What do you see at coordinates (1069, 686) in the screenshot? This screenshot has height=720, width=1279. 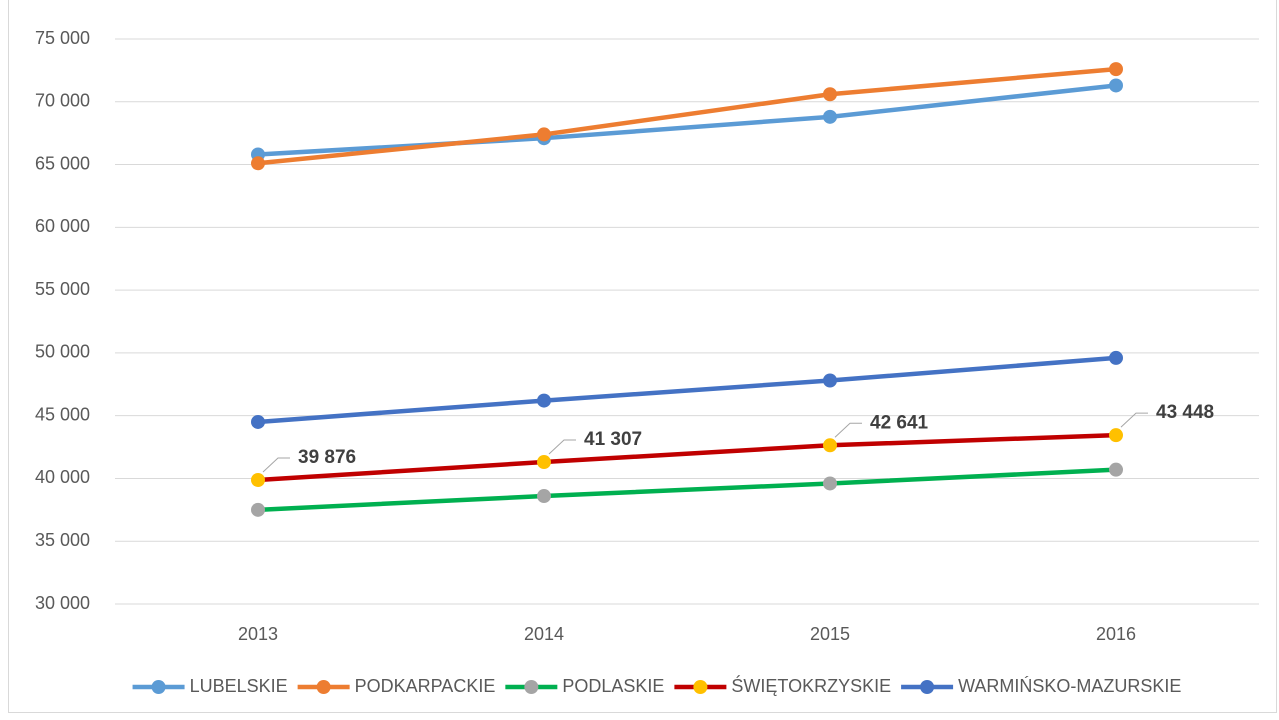 I see `legend-label: WARMIŃSKO-MAZURSKIE` at bounding box center [1069, 686].